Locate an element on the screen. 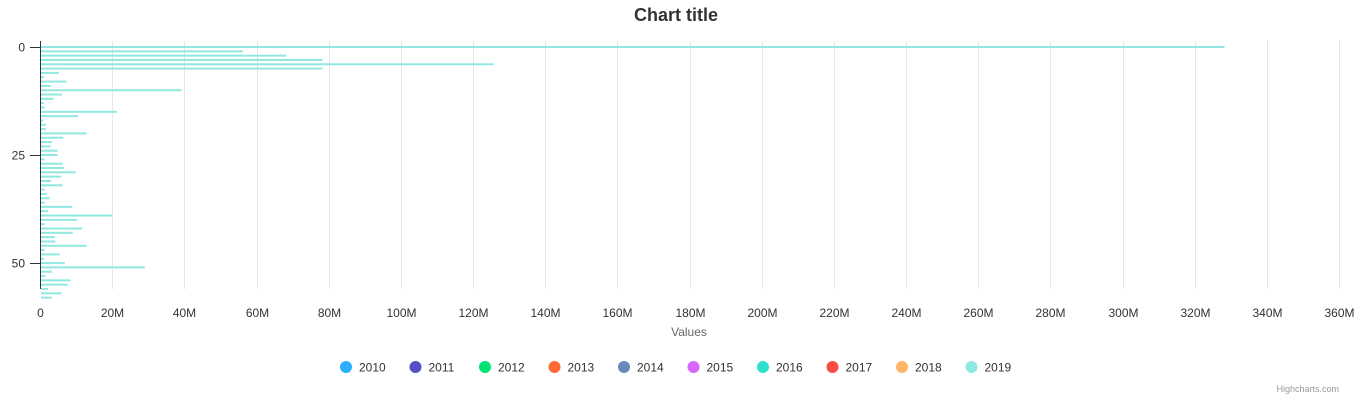 Image resolution: width=1370 pixels, height=408 pixels. legend-label: 2015 is located at coordinates (720, 368).